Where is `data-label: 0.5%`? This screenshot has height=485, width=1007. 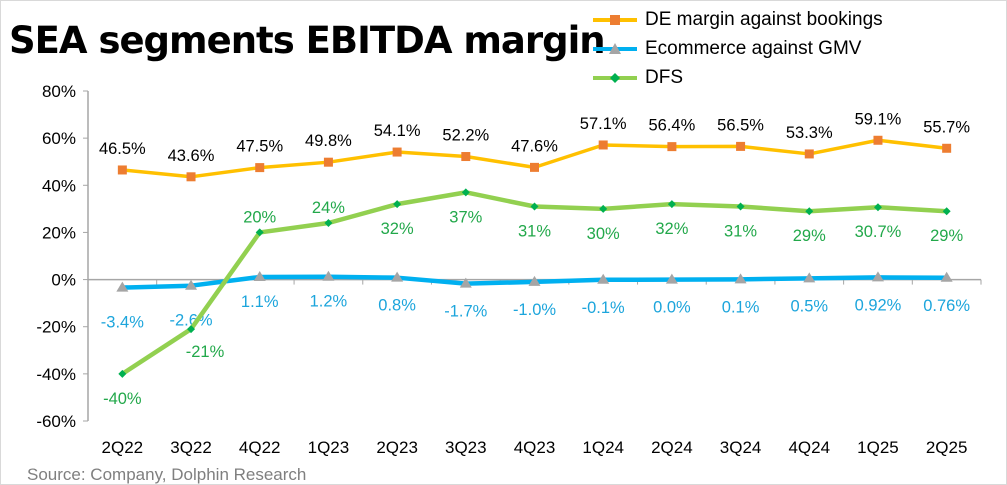 data-label: 0.5% is located at coordinates (809, 306).